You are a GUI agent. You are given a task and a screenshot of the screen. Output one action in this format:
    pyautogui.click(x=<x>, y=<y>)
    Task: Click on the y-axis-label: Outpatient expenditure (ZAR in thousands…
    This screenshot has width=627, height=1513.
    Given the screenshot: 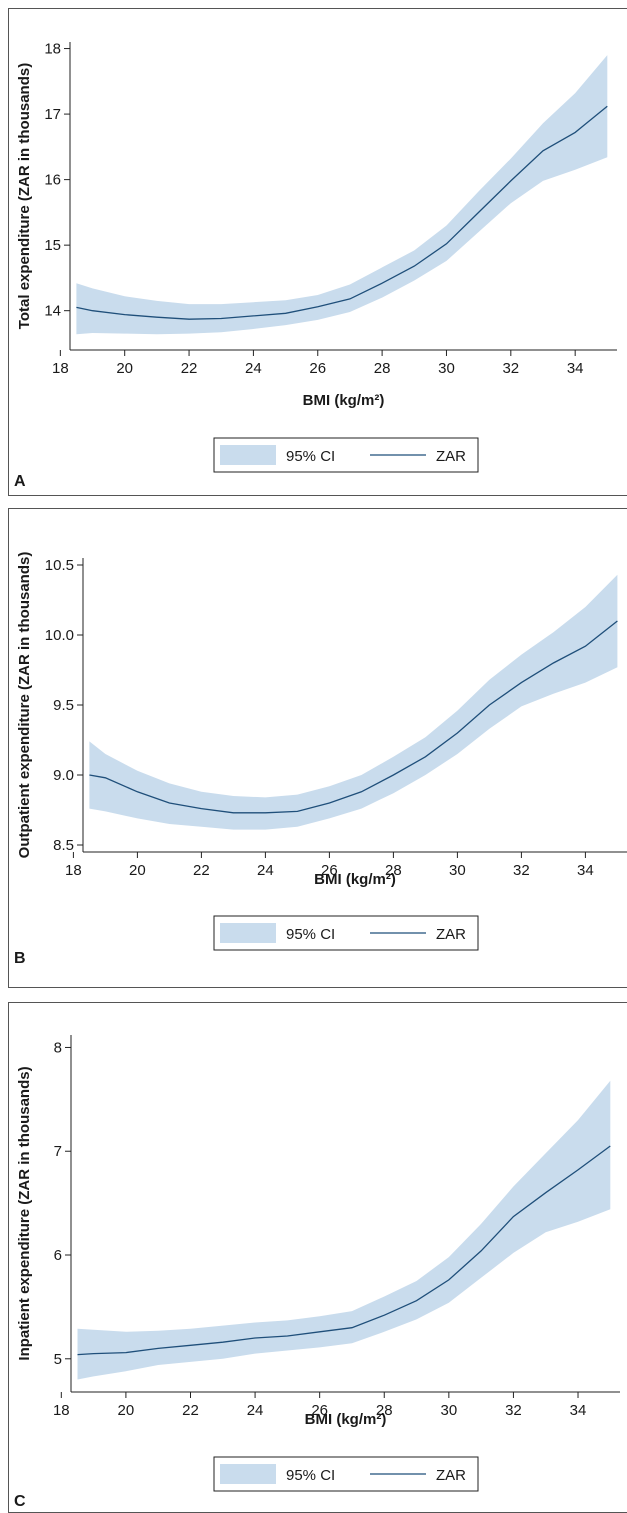 What is the action you would take?
    pyautogui.click(x=24, y=705)
    